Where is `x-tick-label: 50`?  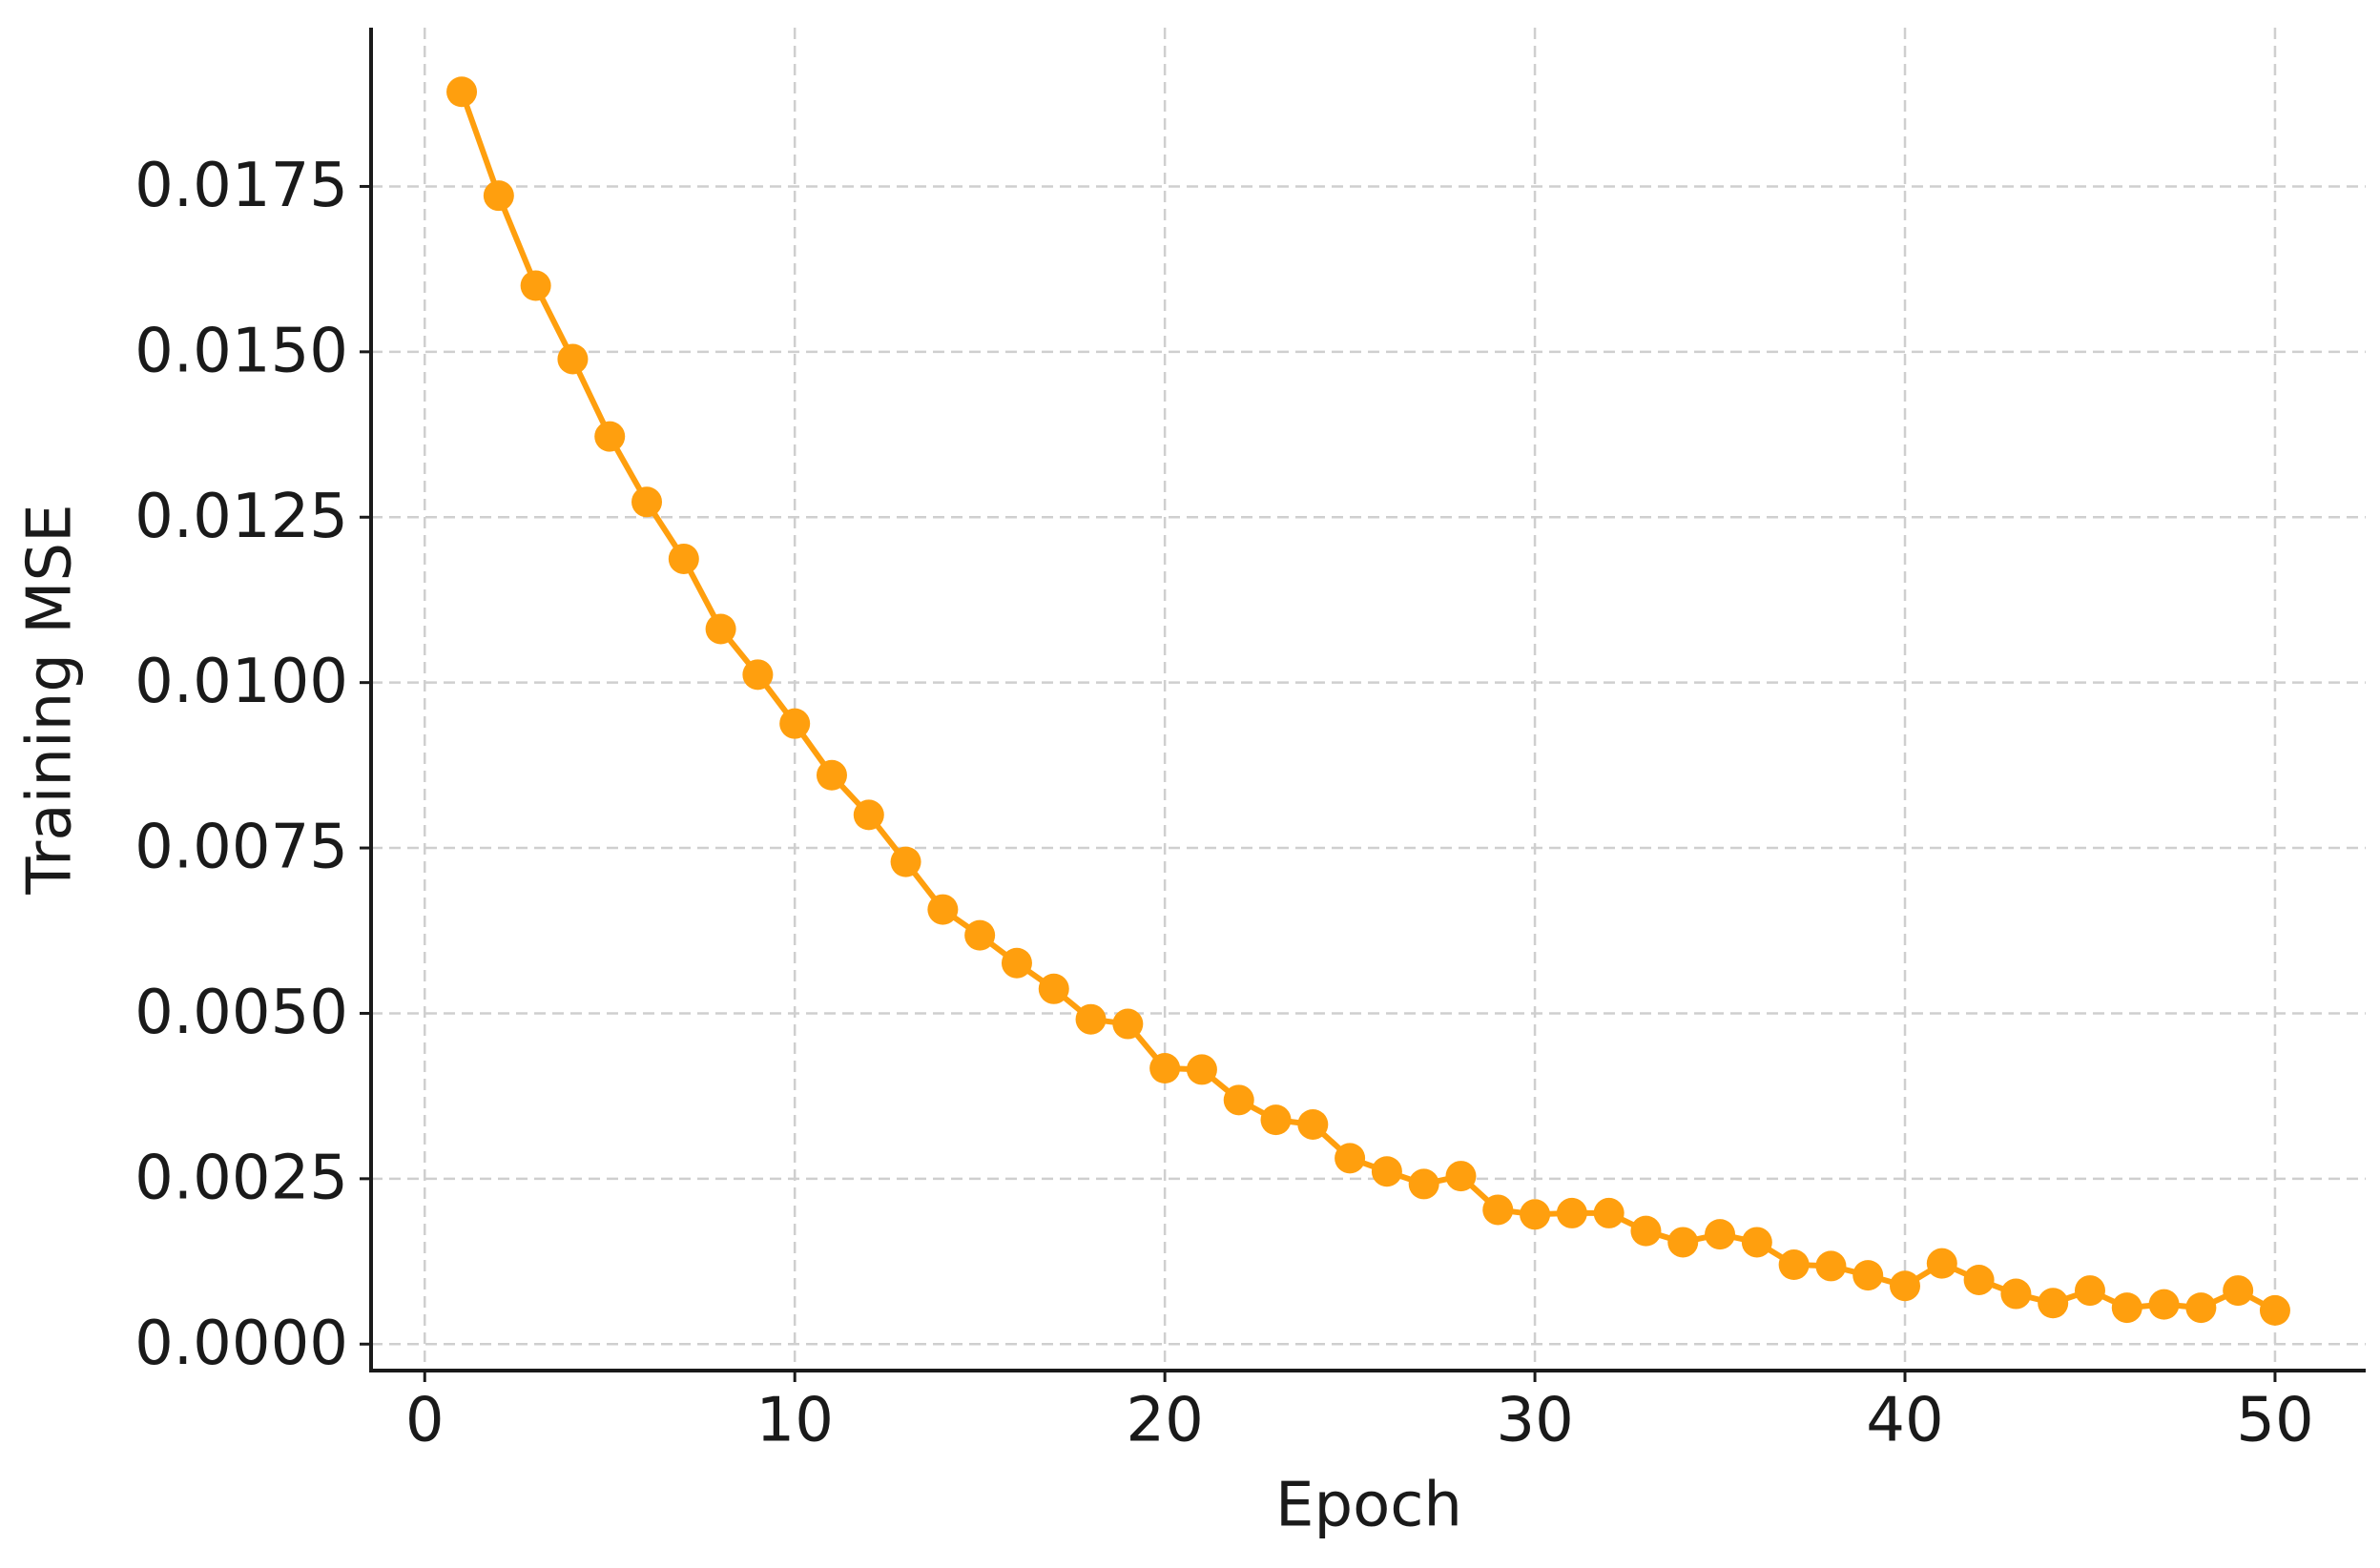 x-tick-label: 50 is located at coordinates (2274, 1421).